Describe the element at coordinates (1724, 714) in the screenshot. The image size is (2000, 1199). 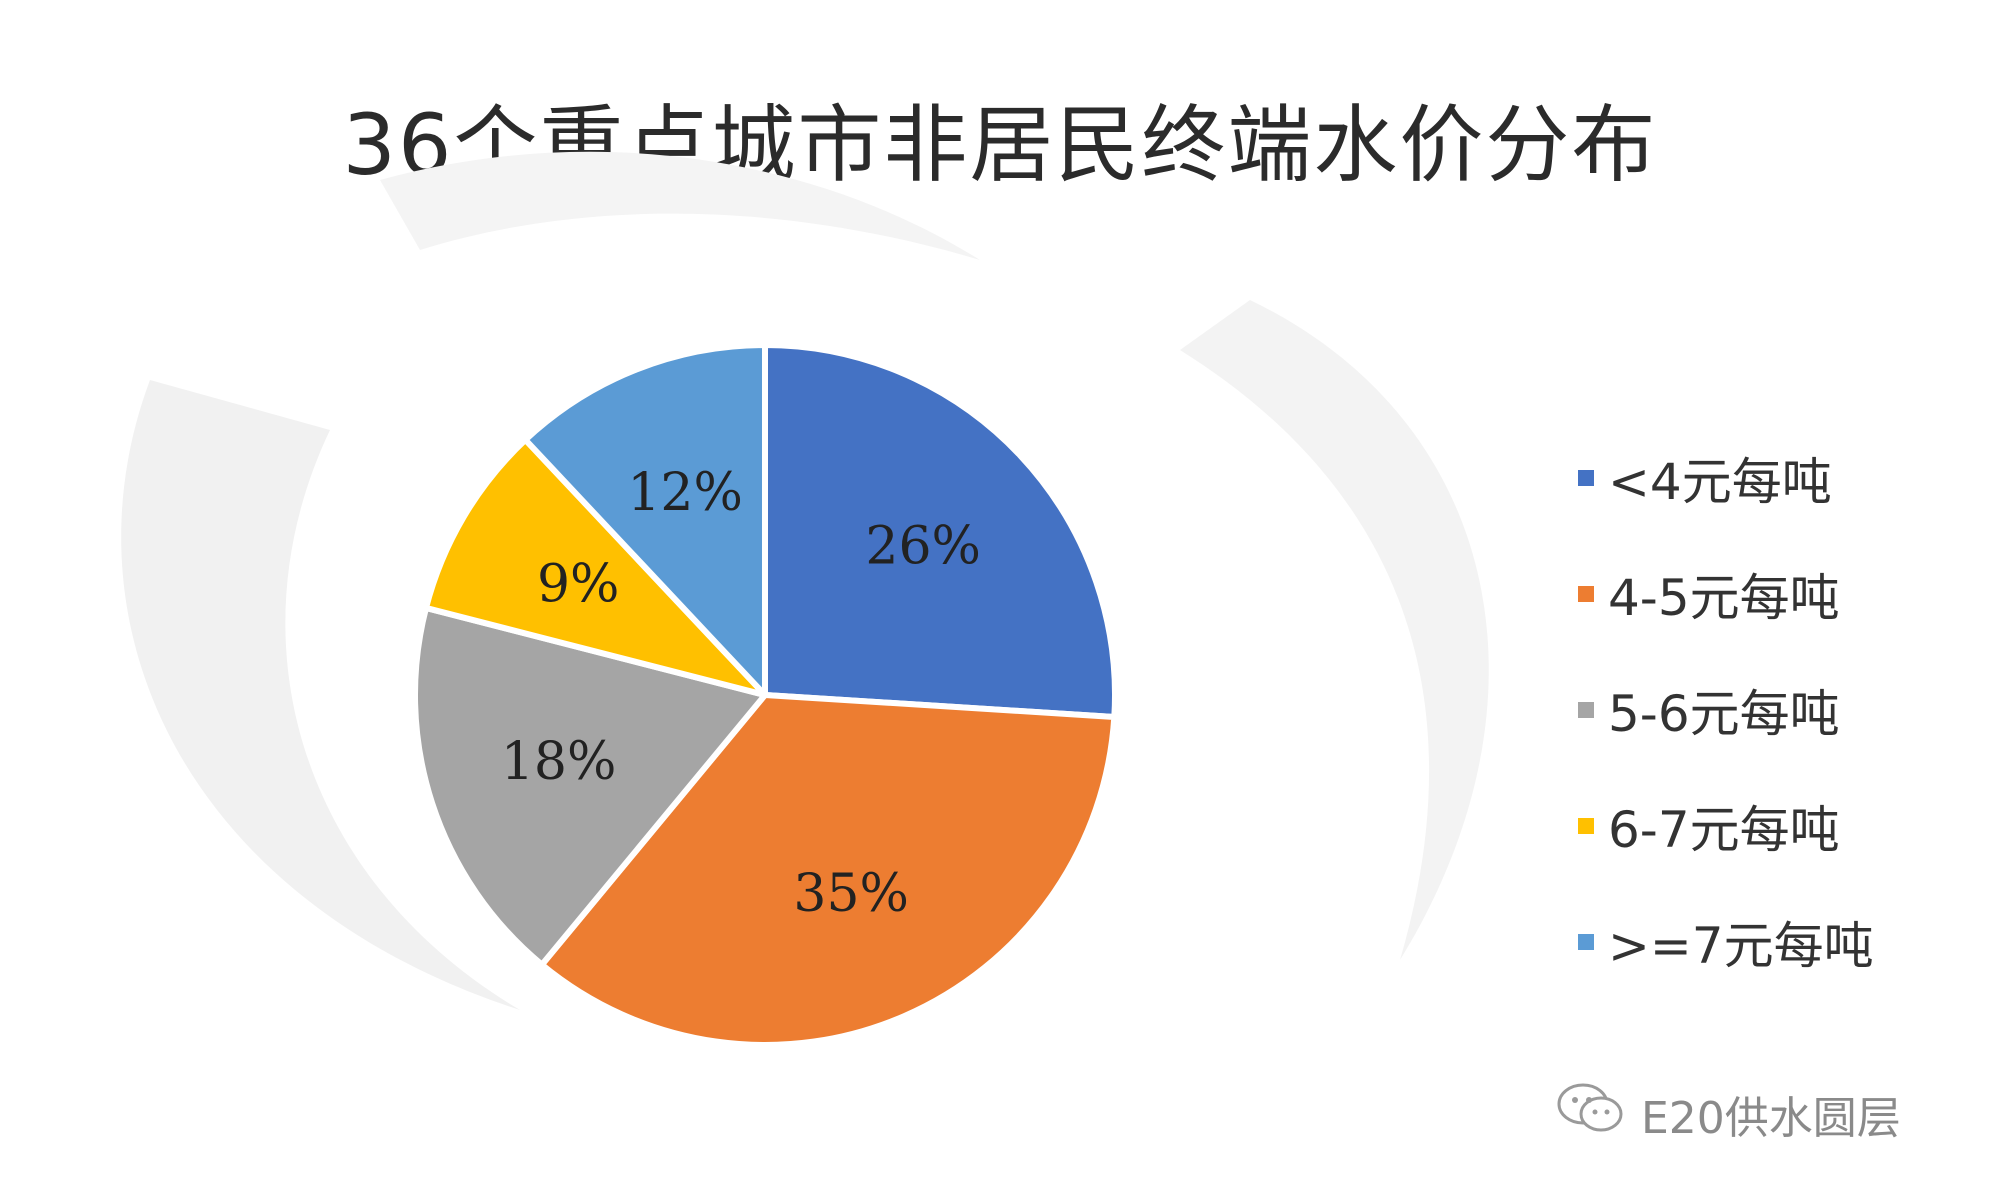
I see `legend-label: 5-6元每吨` at that location.